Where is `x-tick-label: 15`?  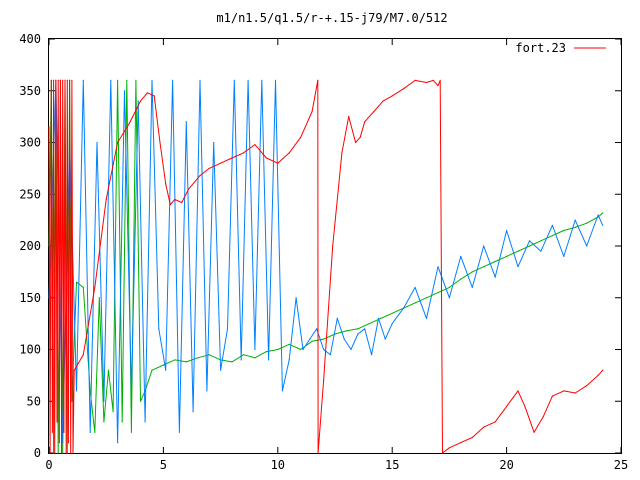
x-tick-label: 15 is located at coordinates (392, 465).